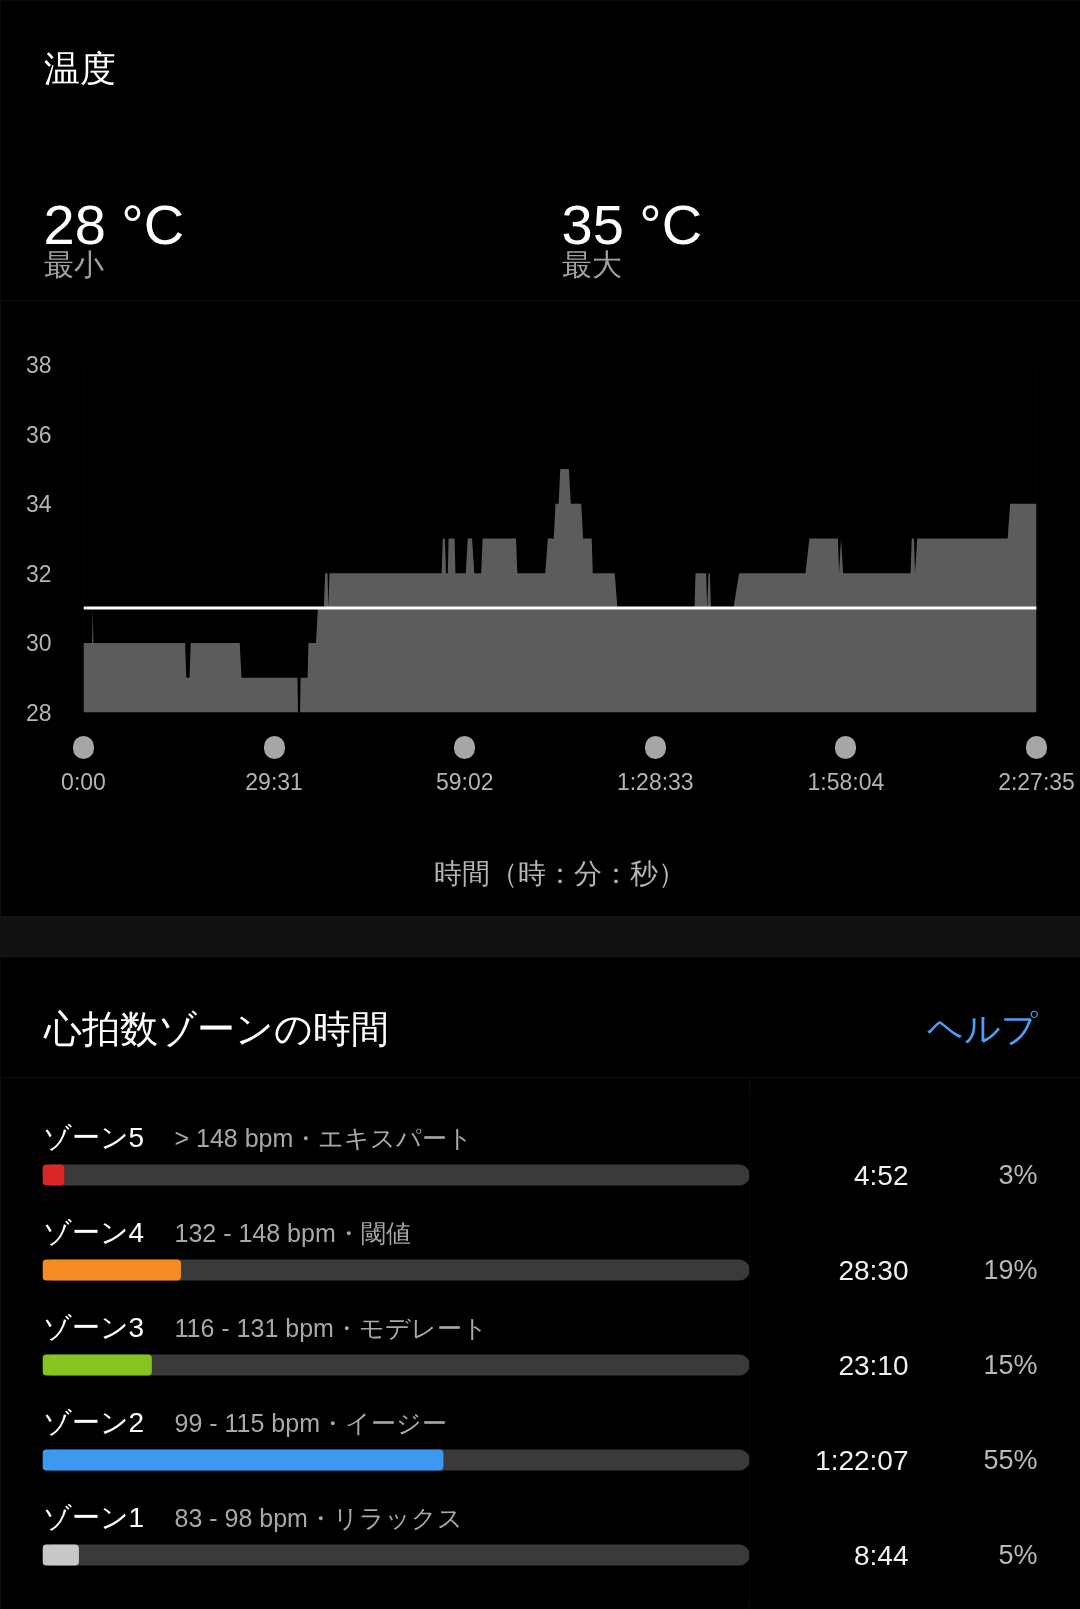  Describe the element at coordinates (873, 1270) in the screenshot. I see `text: 28:30` at that location.